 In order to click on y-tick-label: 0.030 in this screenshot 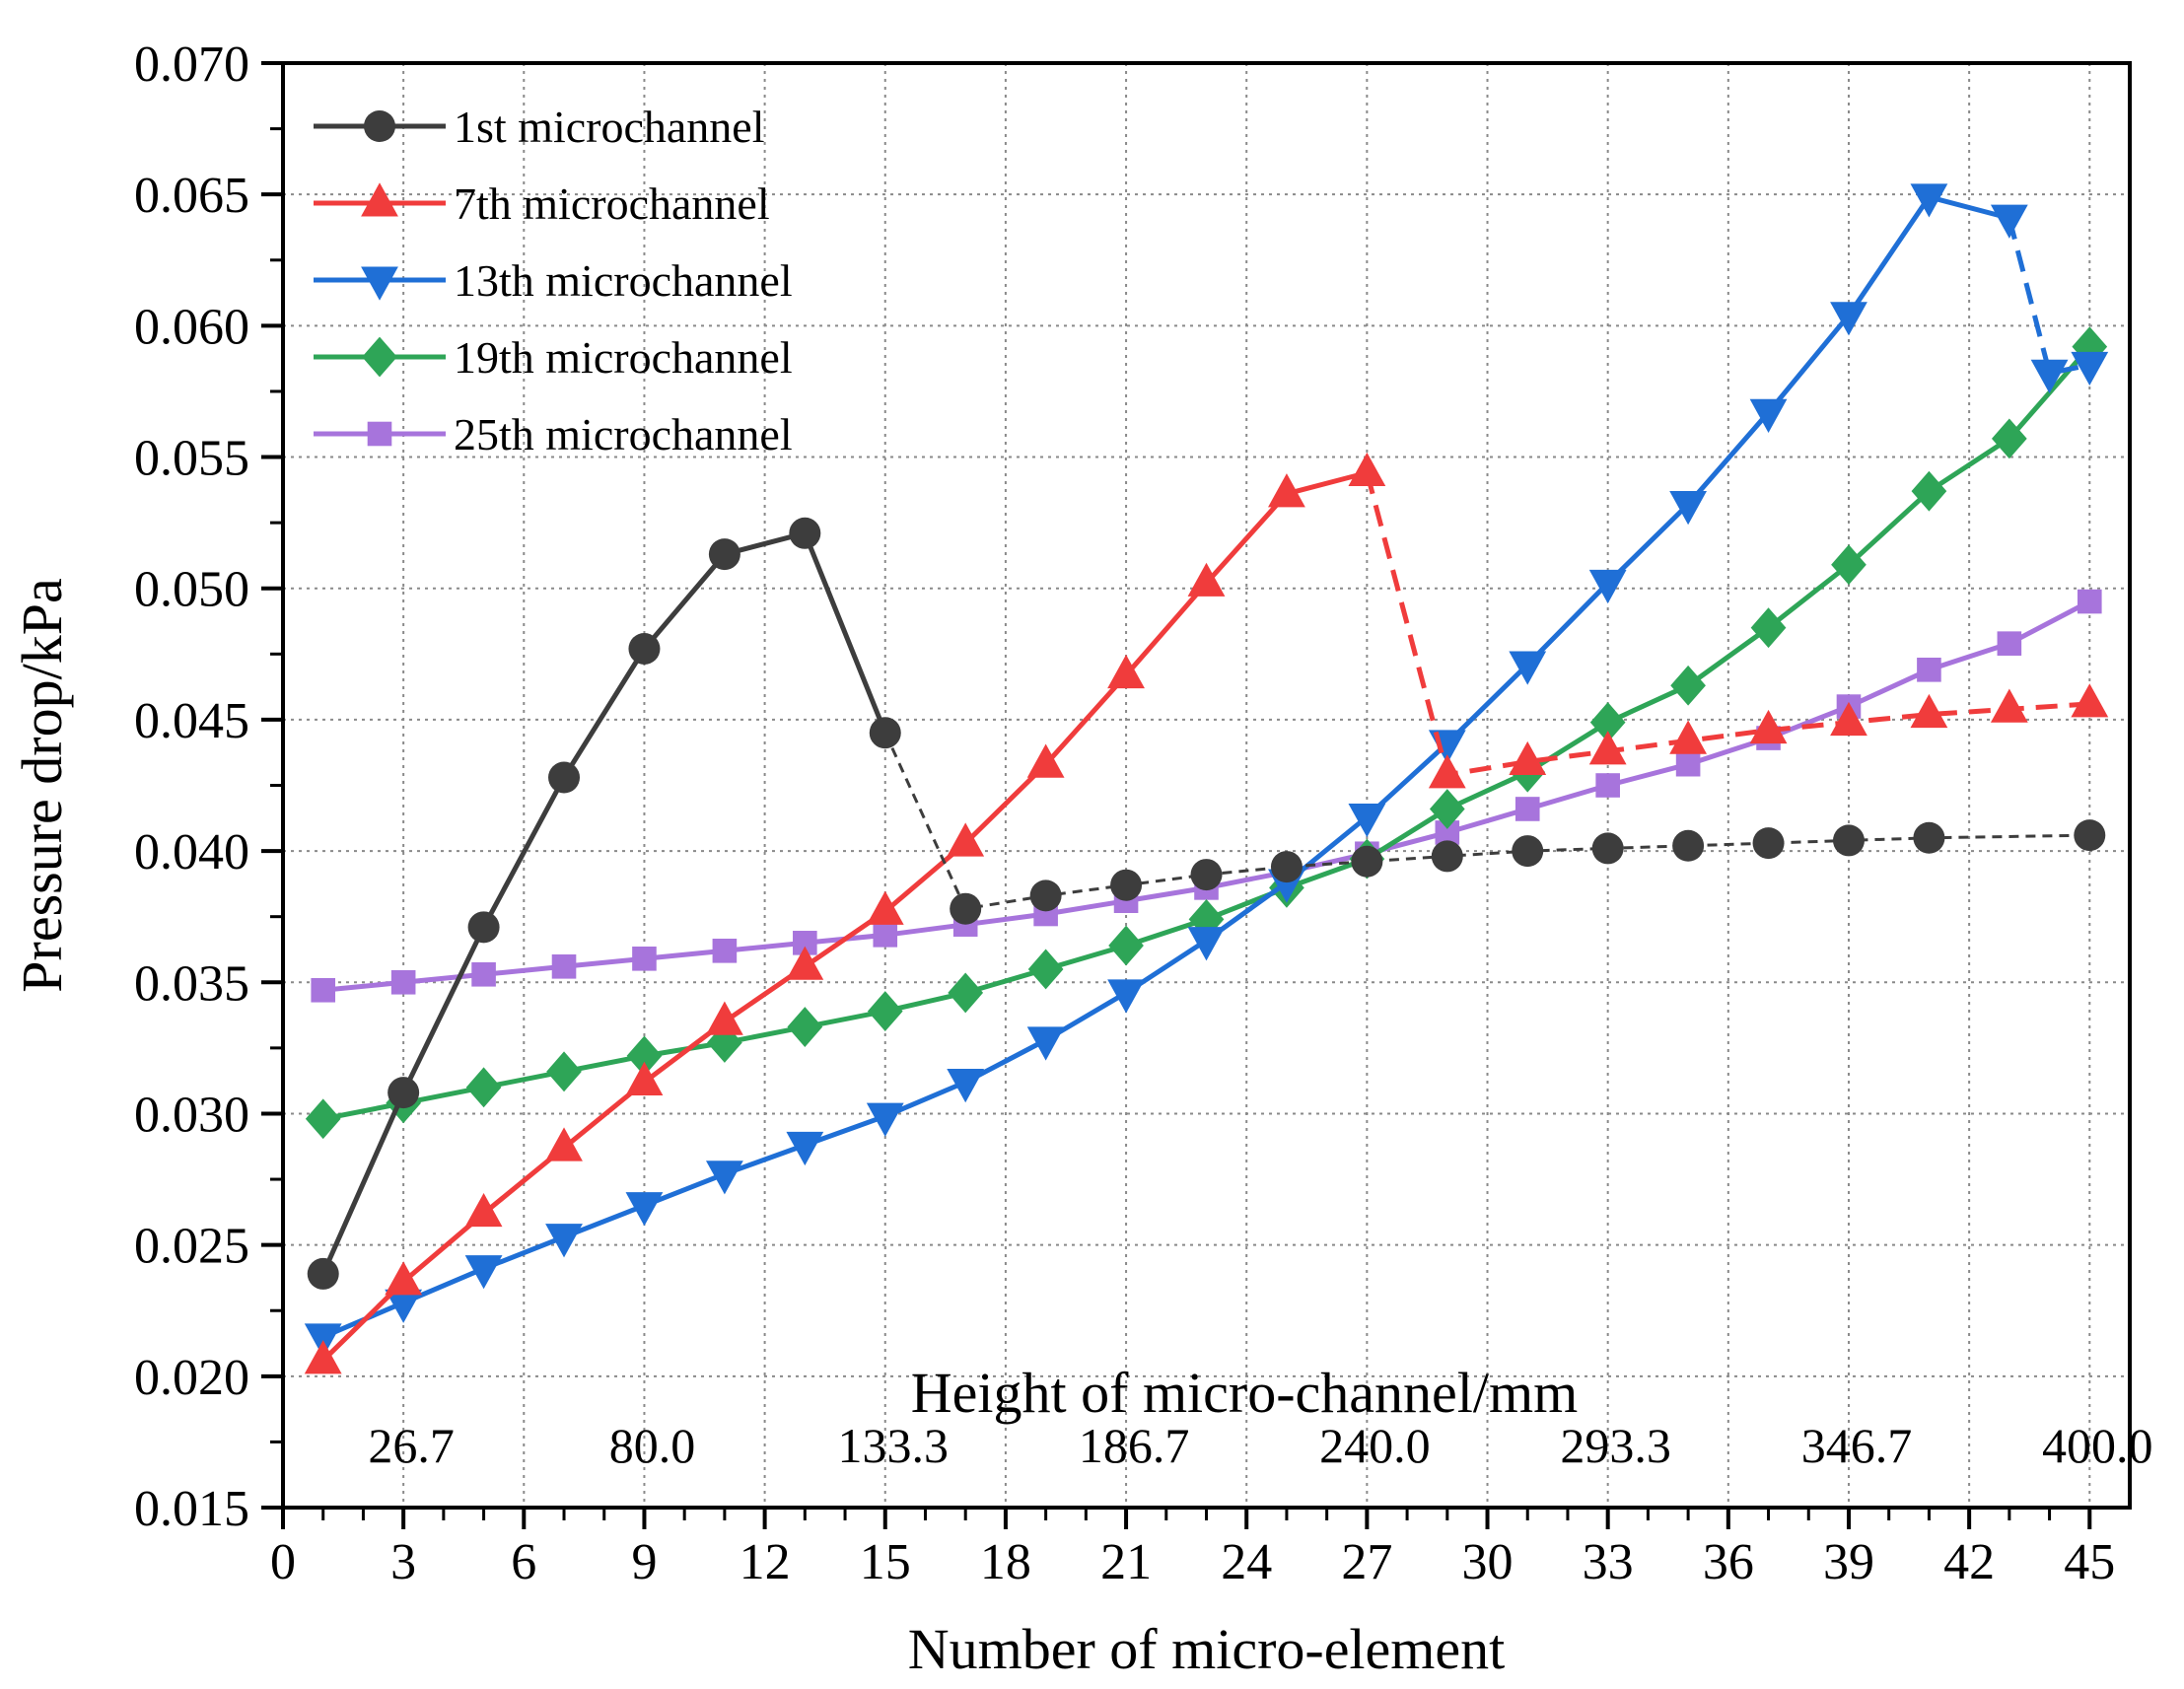, I will do `click(191, 1115)`.